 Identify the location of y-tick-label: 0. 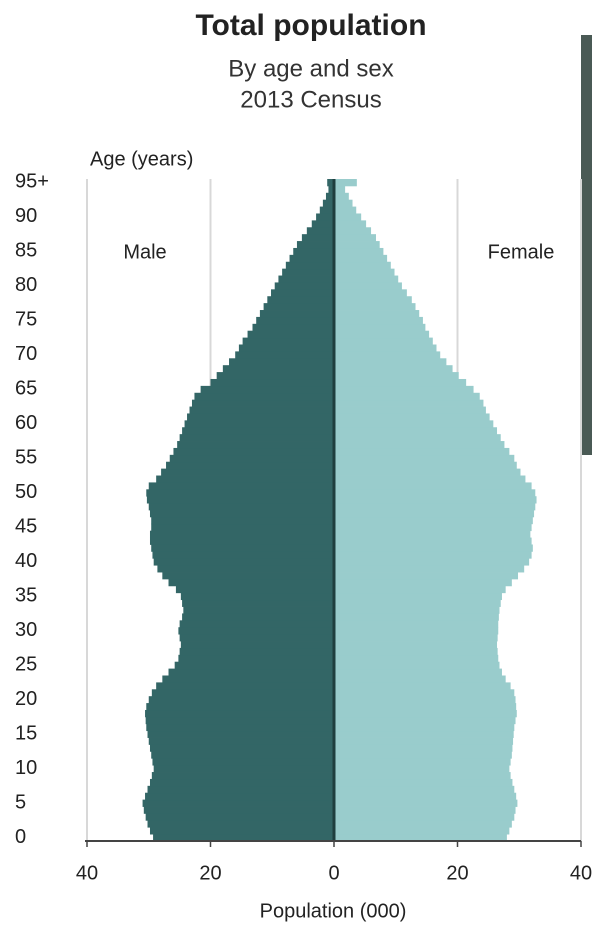
(20, 837).